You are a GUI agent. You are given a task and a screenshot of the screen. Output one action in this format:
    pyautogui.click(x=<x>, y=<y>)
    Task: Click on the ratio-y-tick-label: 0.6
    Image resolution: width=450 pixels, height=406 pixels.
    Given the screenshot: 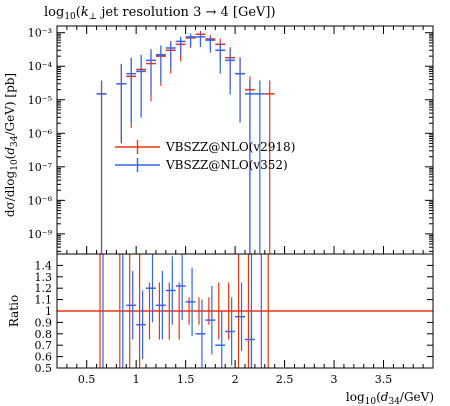 What is the action you would take?
    pyautogui.click(x=44, y=357)
    